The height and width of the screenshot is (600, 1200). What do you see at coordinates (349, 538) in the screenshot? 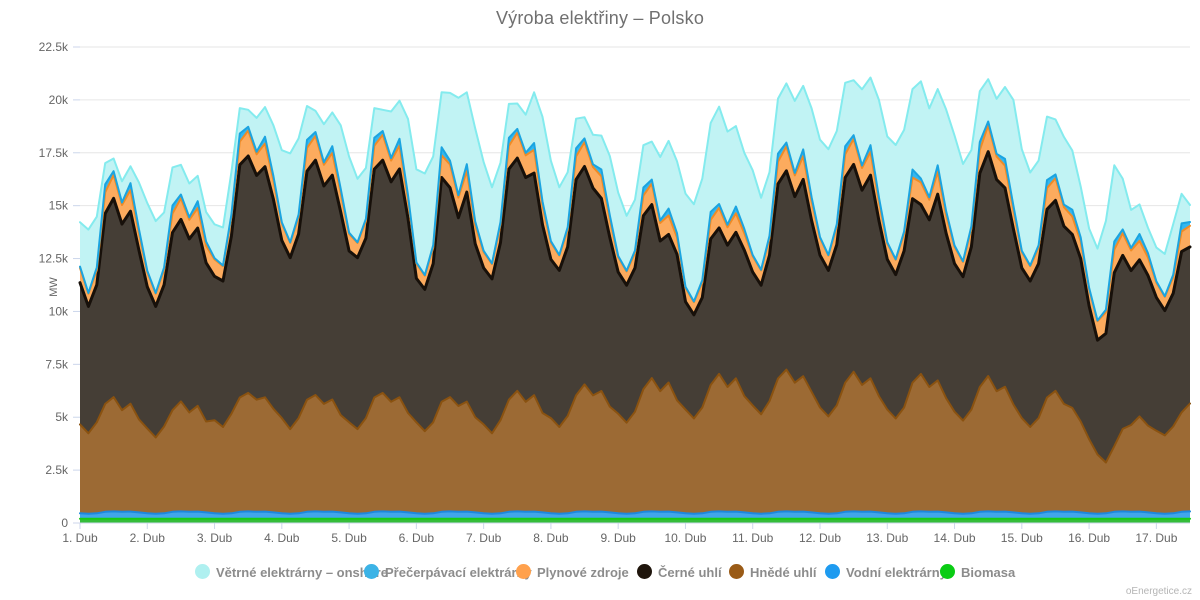
I see `x-tick-label: 5. Dub` at bounding box center [349, 538].